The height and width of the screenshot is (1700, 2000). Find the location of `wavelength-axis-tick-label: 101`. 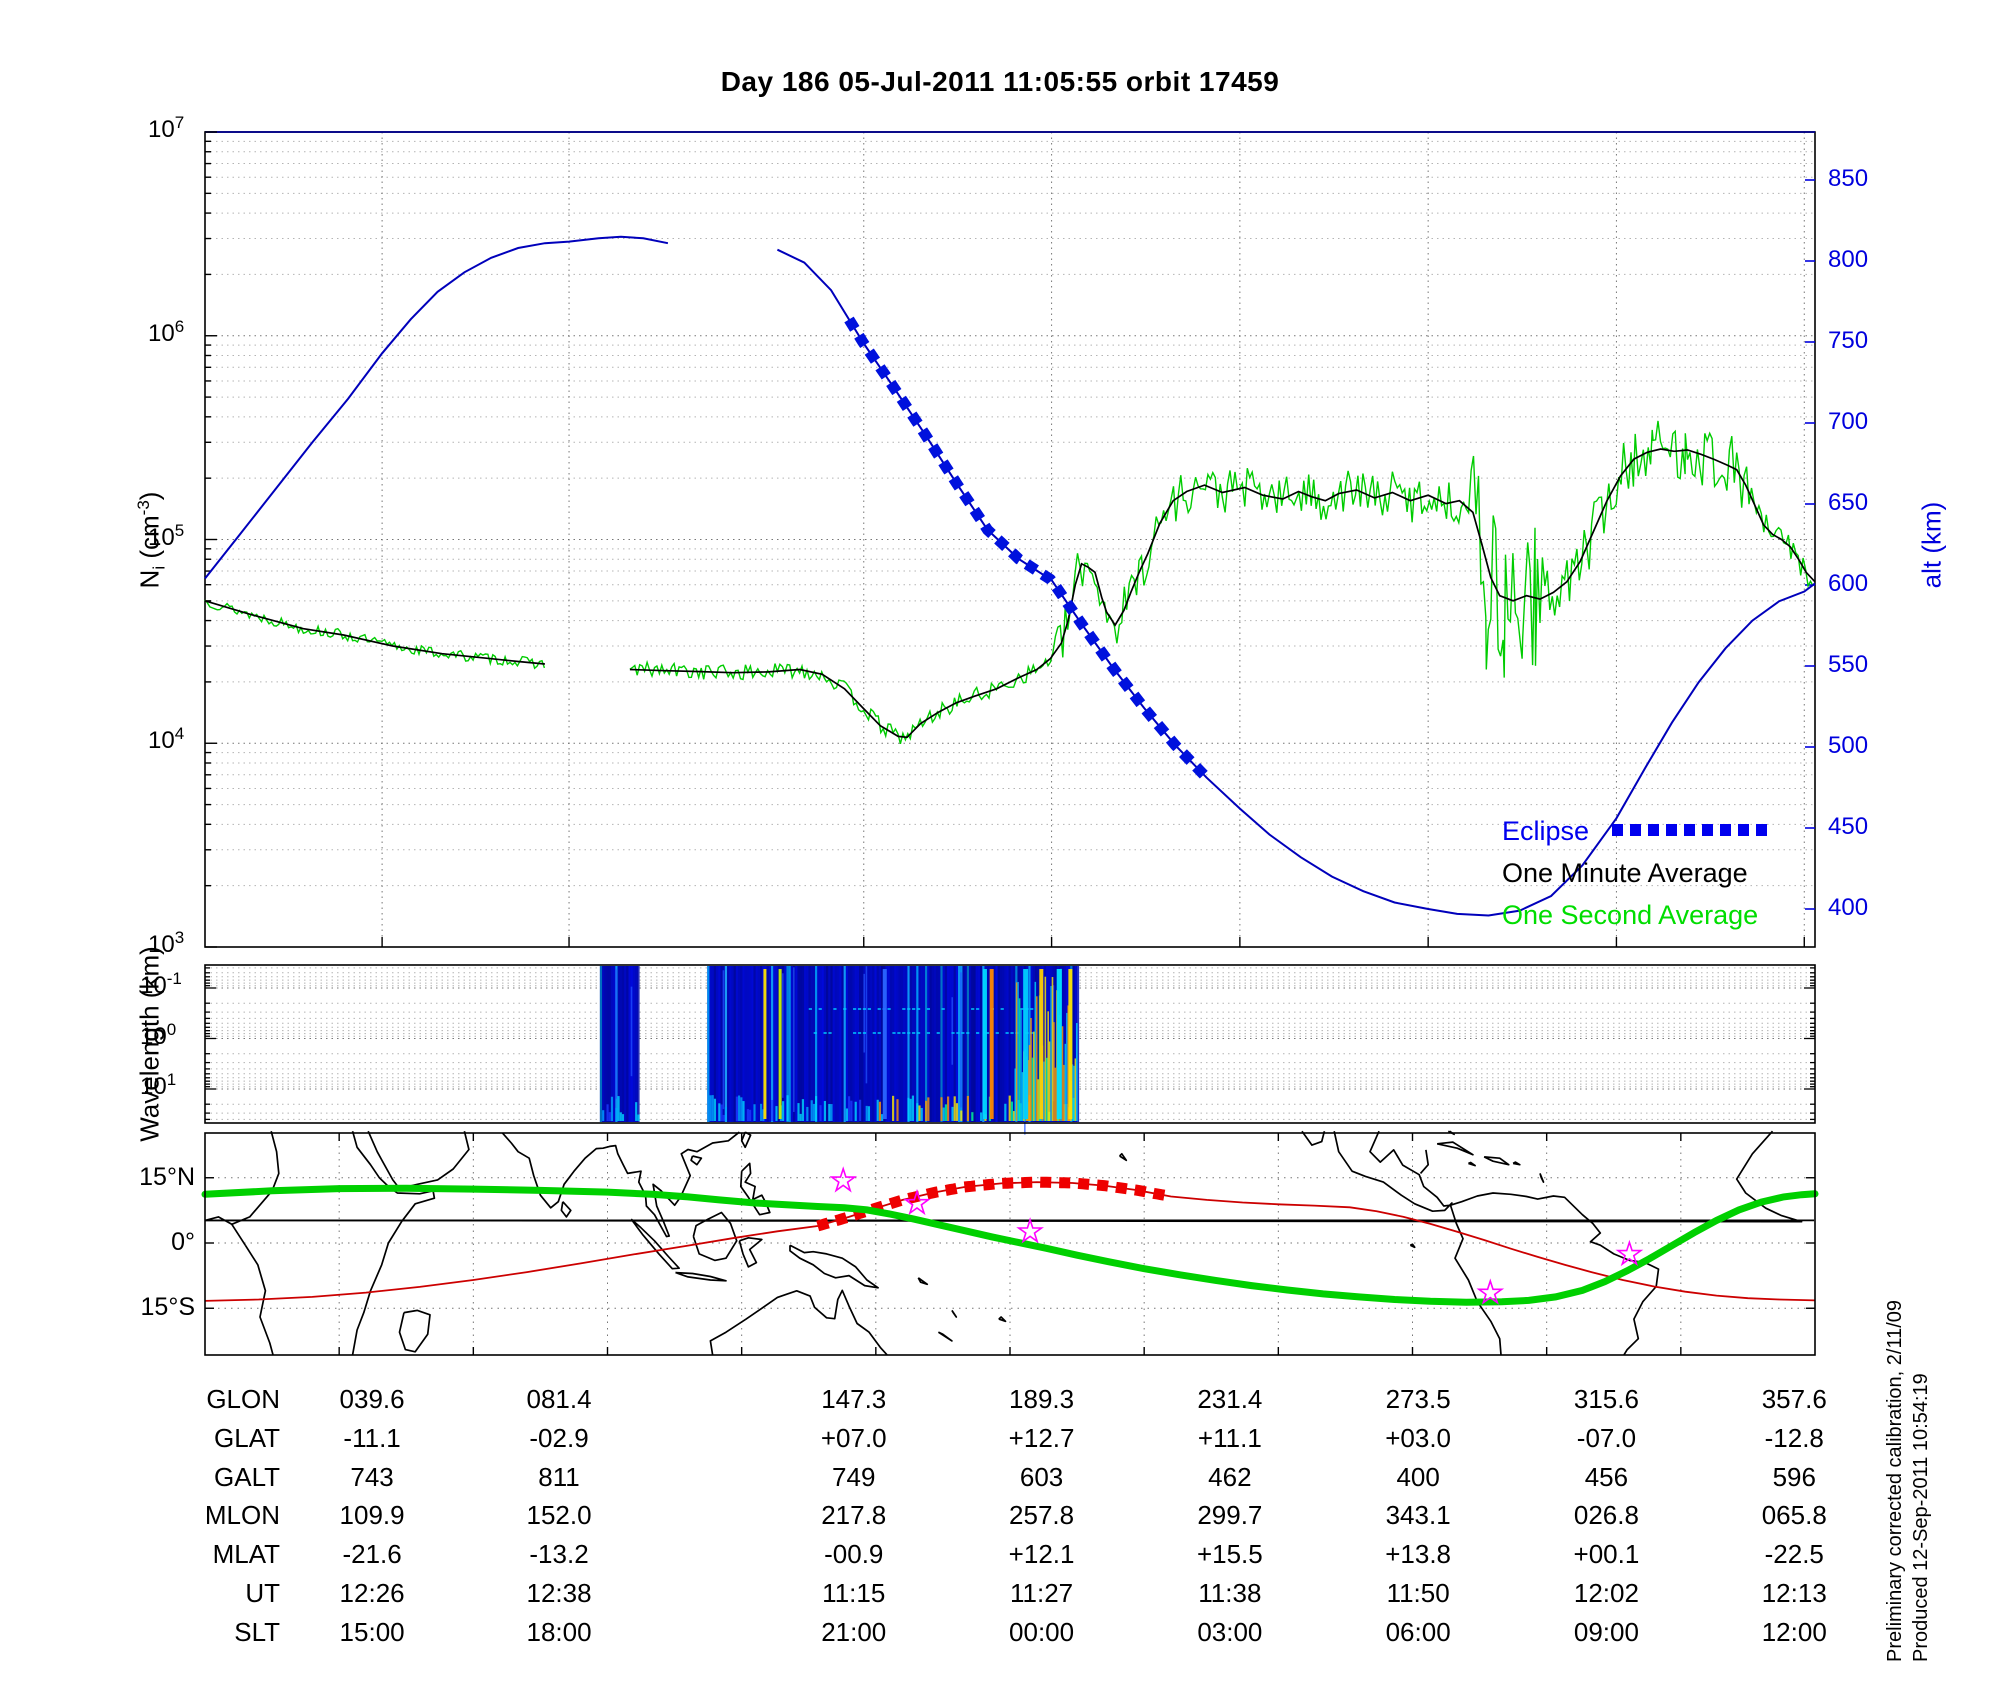

wavelength-axis-tick-label: 101 is located at coordinates (158, 1085).